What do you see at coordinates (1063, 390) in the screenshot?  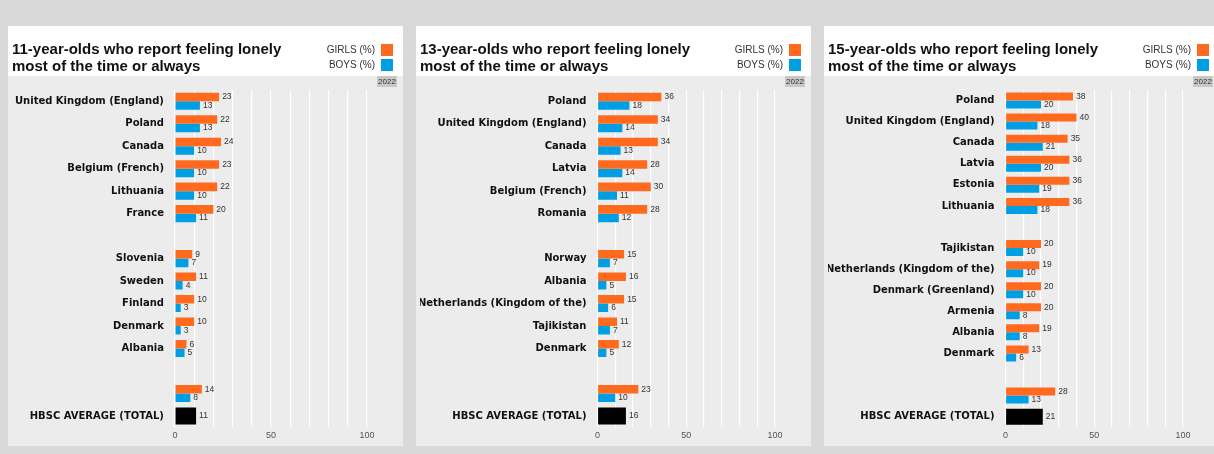 I see `data-label: 28` at bounding box center [1063, 390].